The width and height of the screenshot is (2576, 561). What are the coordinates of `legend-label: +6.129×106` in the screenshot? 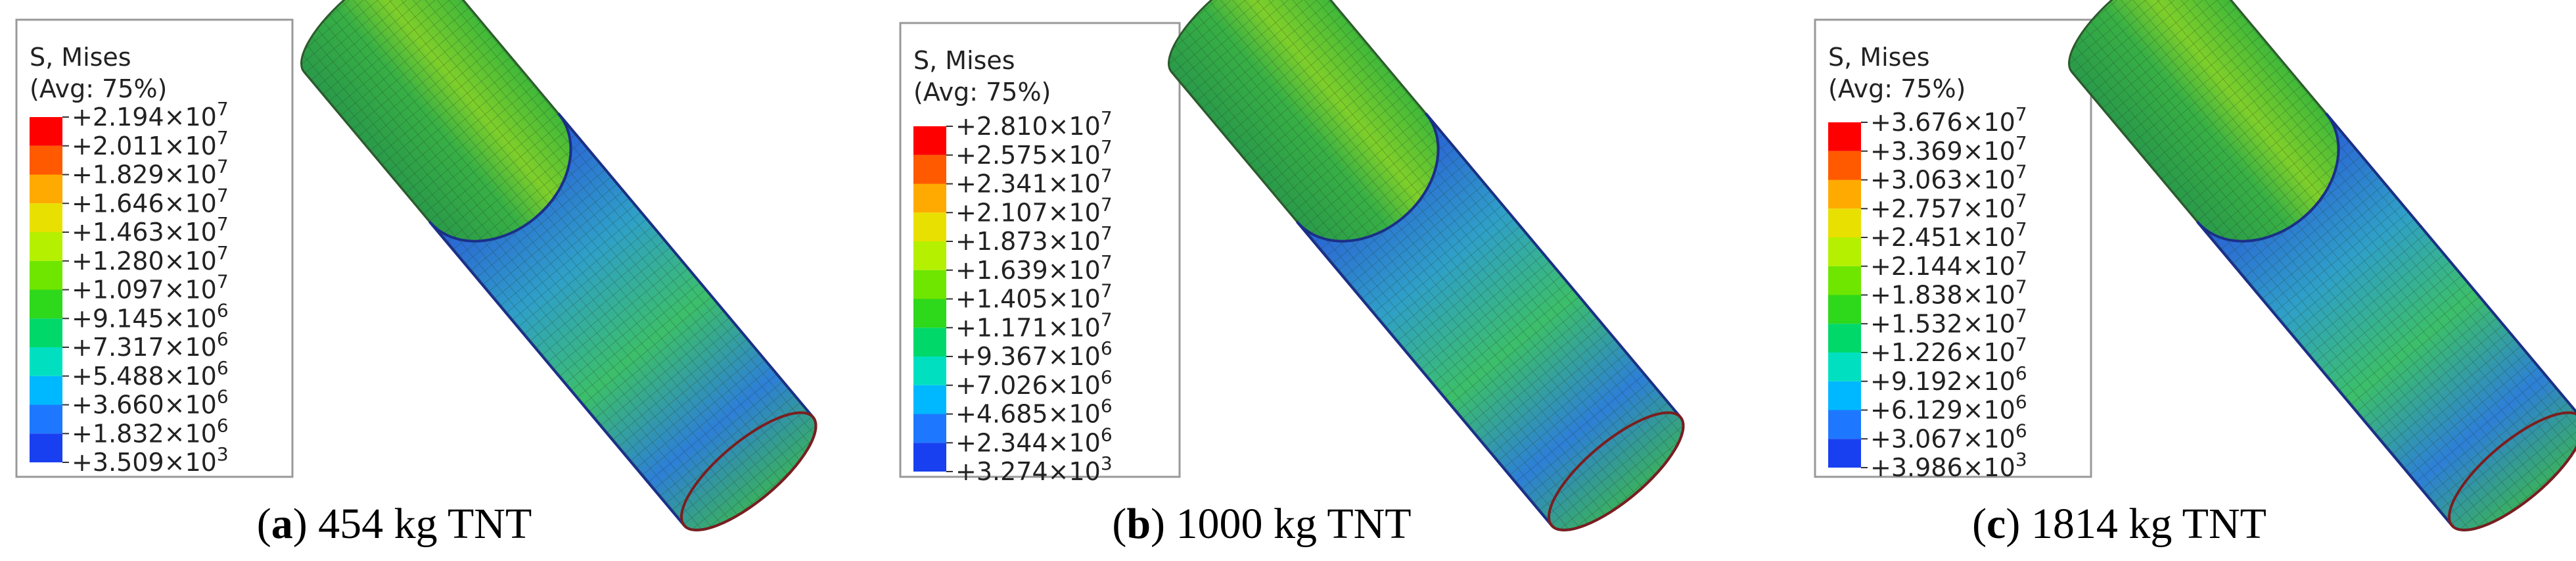 It's located at (1948, 408).